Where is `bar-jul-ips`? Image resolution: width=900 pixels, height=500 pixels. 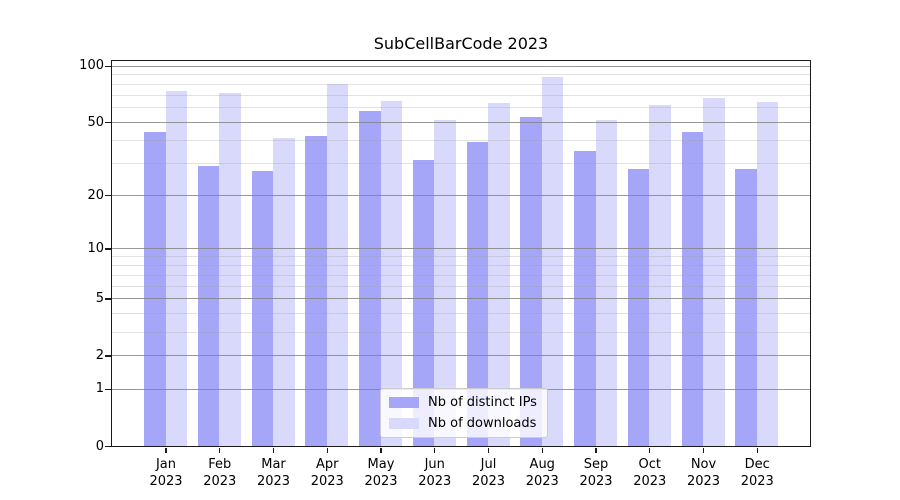
bar-jul-ips is located at coordinates (477, 294).